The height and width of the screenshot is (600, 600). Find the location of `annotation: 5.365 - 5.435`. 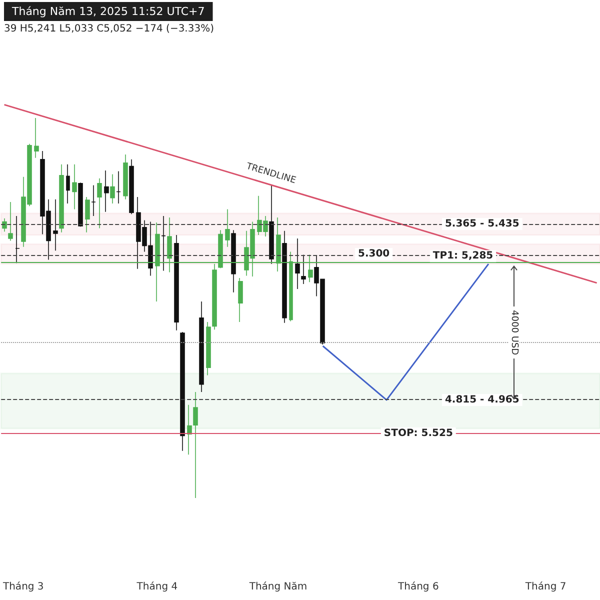

annotation: 5.365 - 5.435 is located at coordinates (482, 224).